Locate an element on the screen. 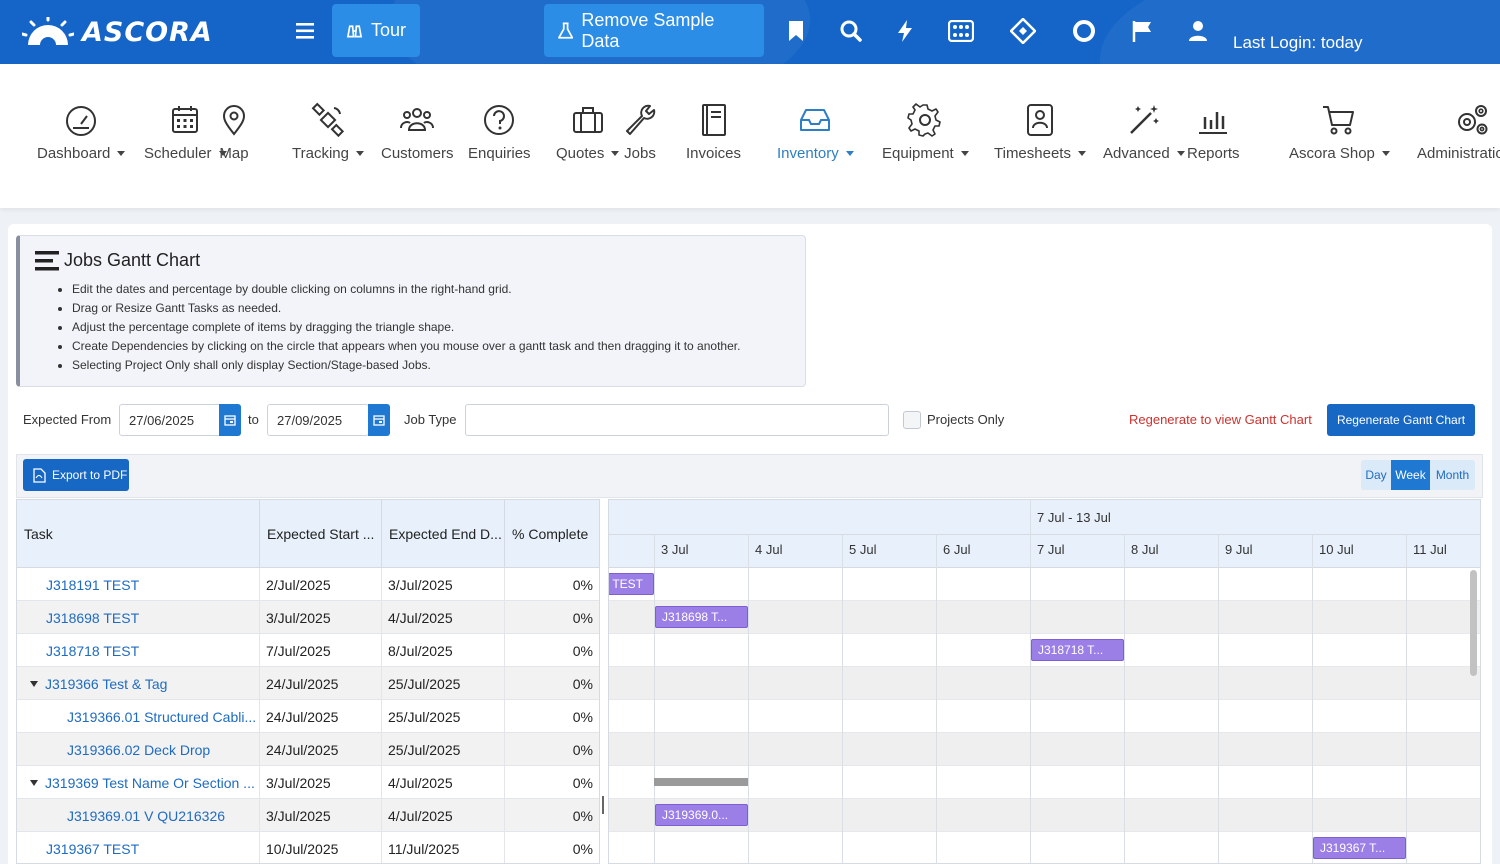 This screenshot has height=864, width=1500. task-link: J318698 TEST is located at coordinates (93, 617).